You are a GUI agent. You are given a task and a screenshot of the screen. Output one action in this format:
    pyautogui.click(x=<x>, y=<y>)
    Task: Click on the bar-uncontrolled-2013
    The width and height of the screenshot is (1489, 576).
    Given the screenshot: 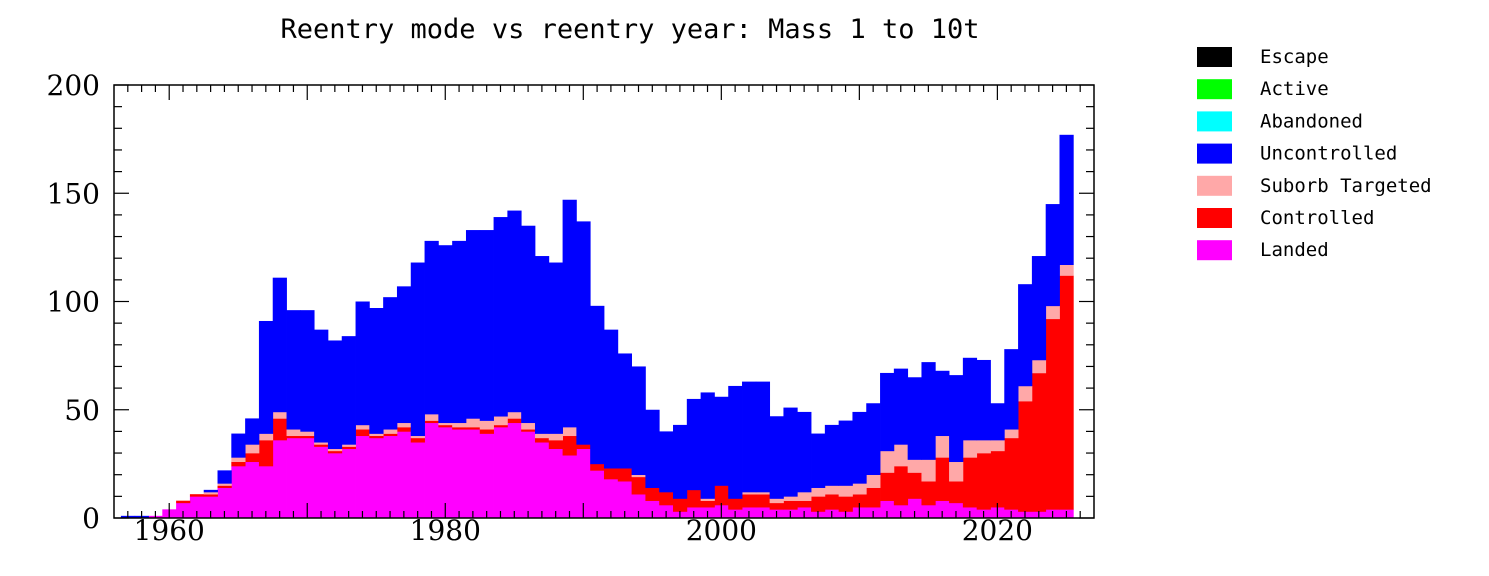 What is the action you would take?
    pyautogui.click(x=901, y=406)
    